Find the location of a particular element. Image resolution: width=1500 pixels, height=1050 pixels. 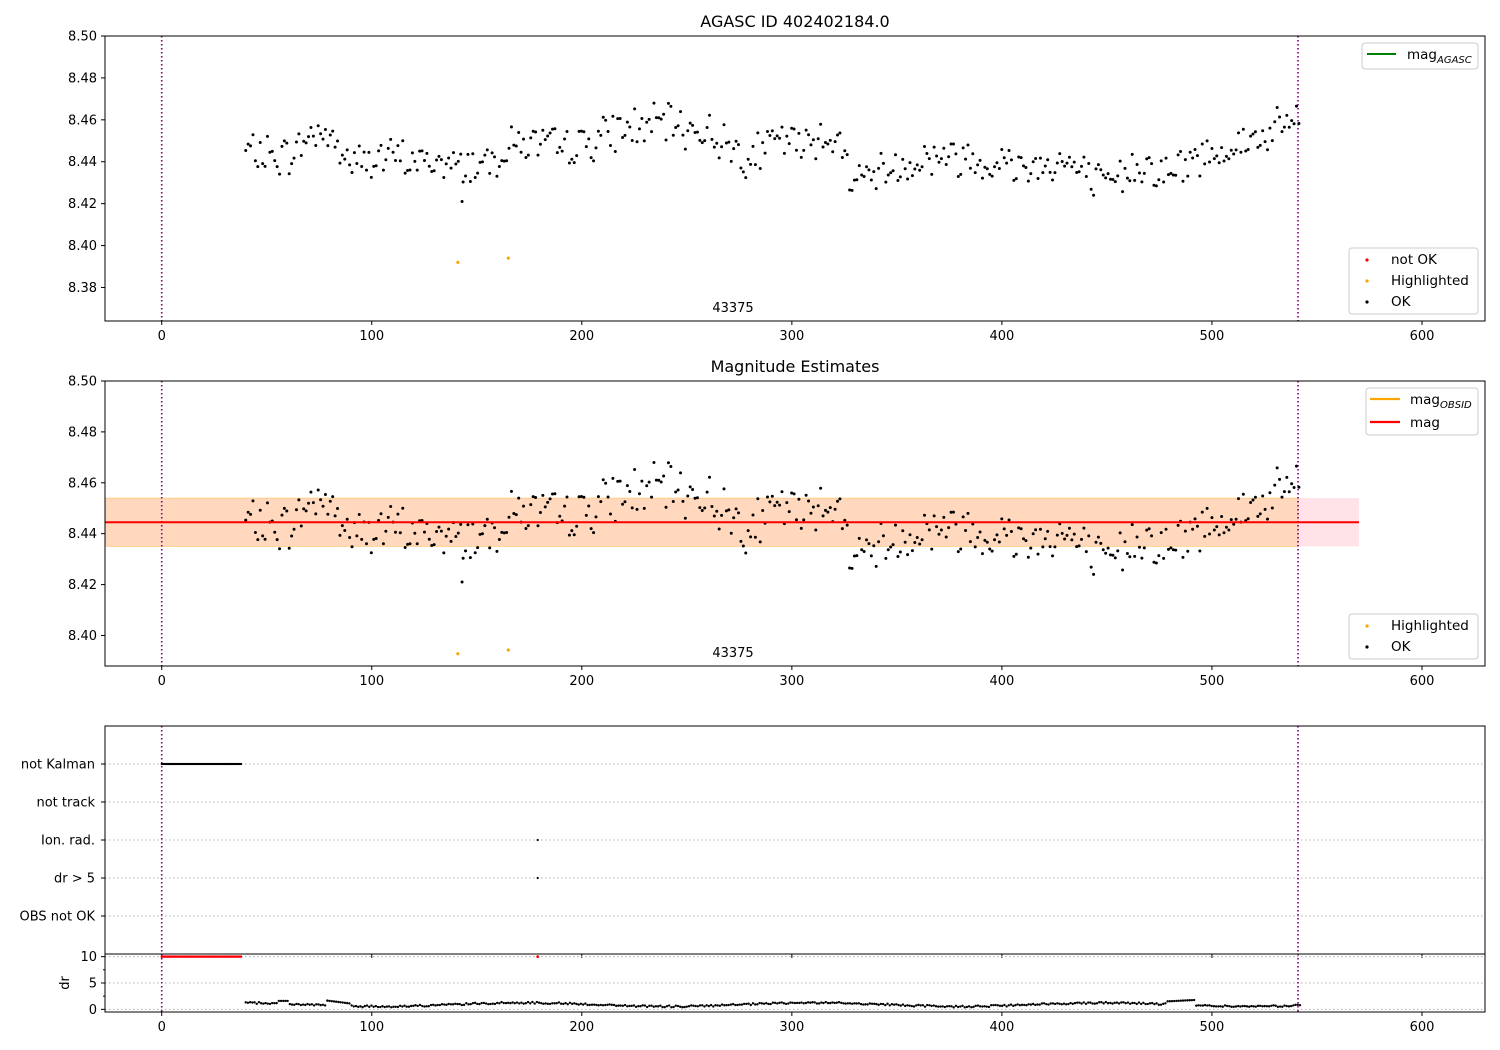

legend2-highlighted: Highlighted is located at coordinates (1430, 626).